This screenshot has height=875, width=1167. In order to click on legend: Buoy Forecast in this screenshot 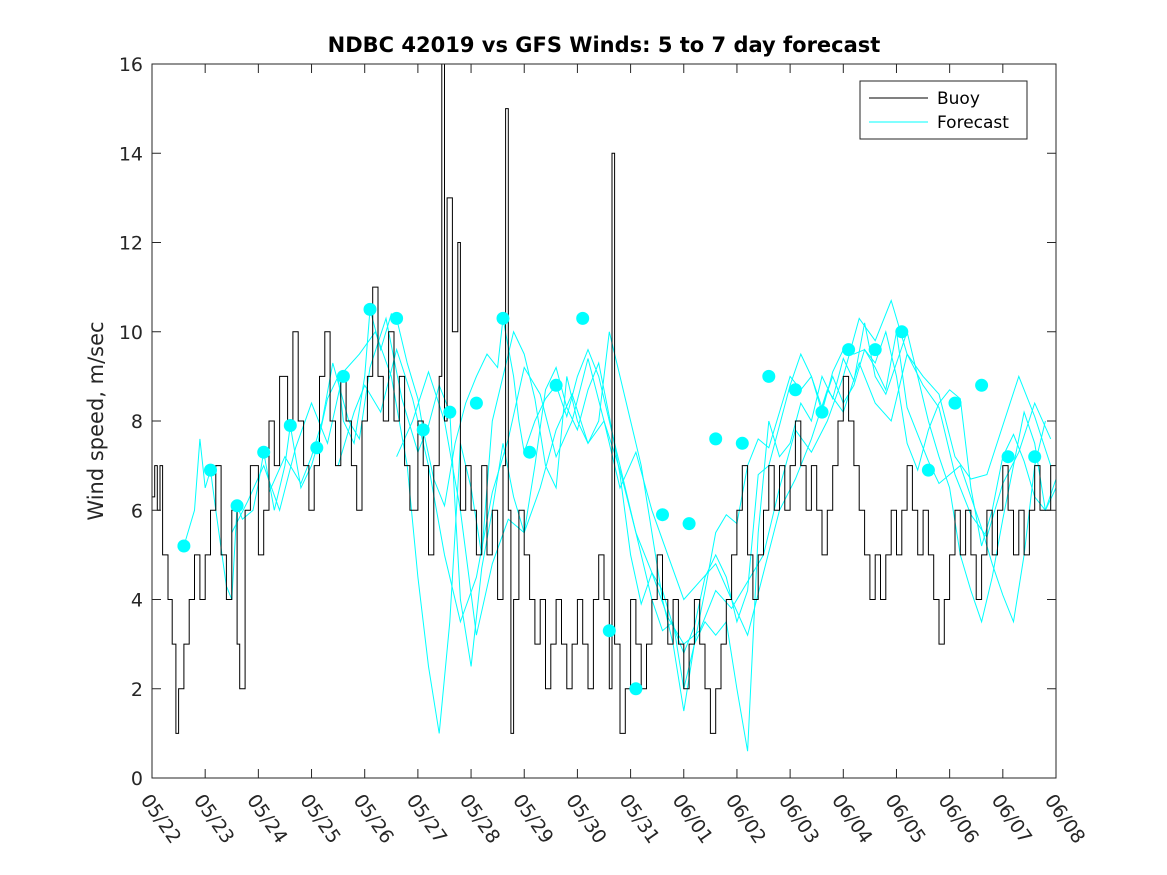, I will do `click(943, 110)`.